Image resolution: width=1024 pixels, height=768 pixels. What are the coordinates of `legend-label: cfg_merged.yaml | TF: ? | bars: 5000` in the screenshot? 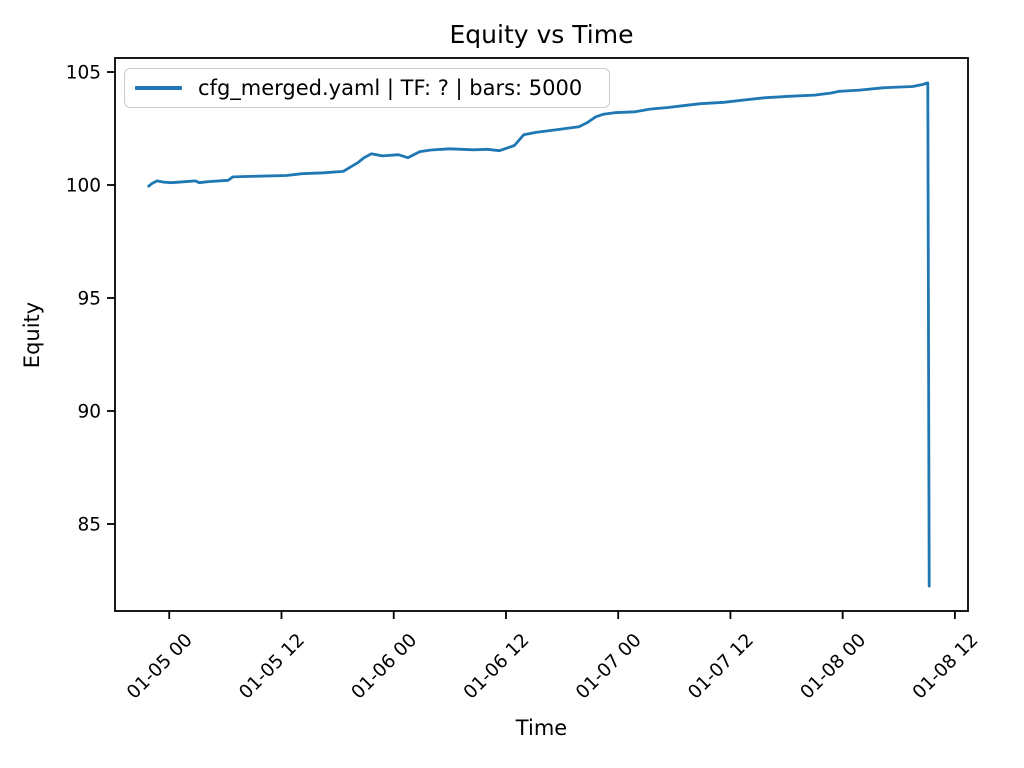 It's located at (390, 88).